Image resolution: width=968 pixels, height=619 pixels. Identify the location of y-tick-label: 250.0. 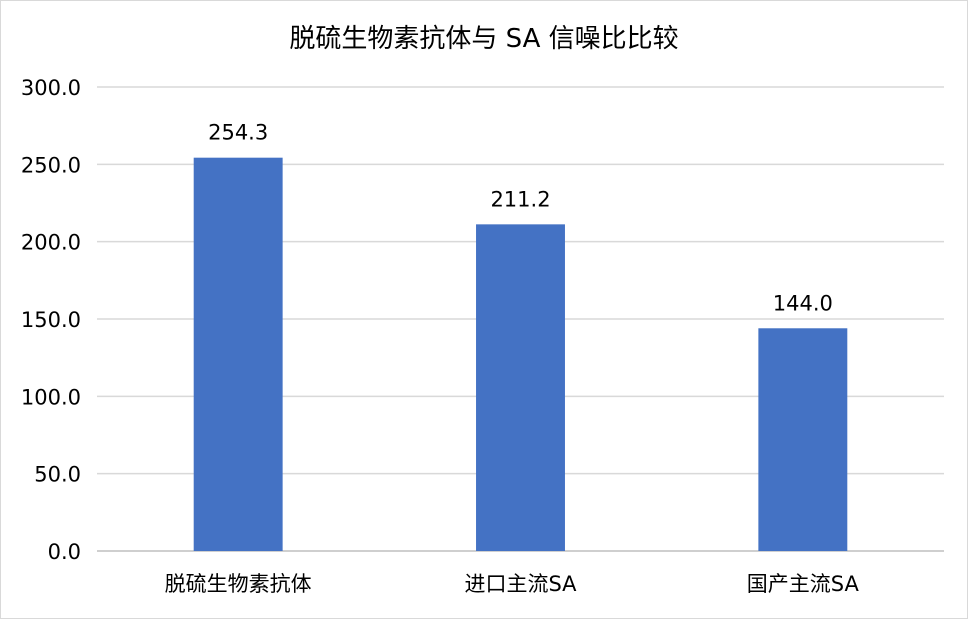
(51, 165).